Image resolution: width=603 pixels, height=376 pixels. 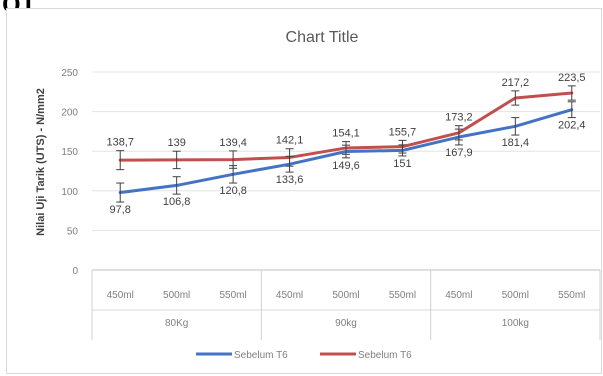 I want to click on data-label: 133,6, so click(x=290, y=180).